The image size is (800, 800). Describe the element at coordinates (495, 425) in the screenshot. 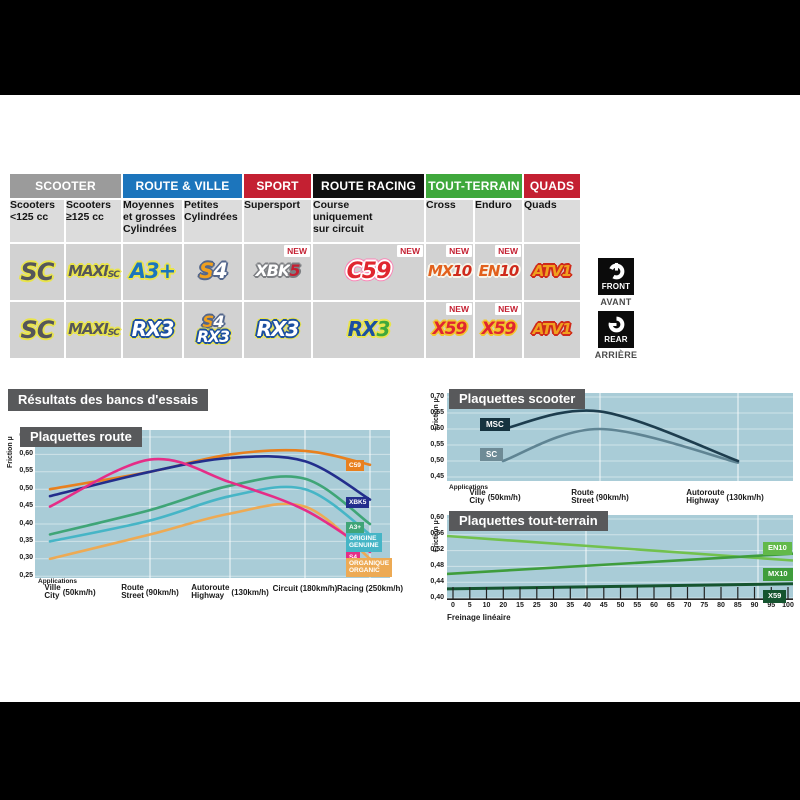

I see `legend-badge-msc: MSC` at that location.